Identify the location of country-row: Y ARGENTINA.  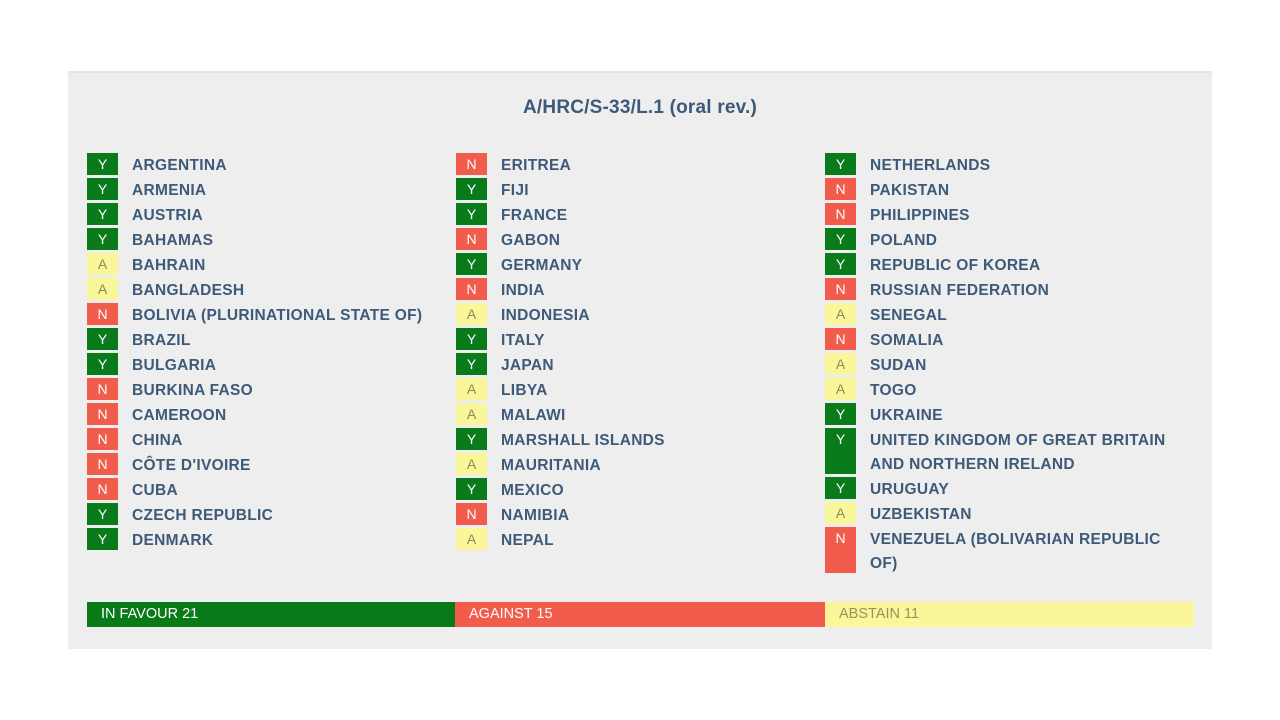
(267, 165).